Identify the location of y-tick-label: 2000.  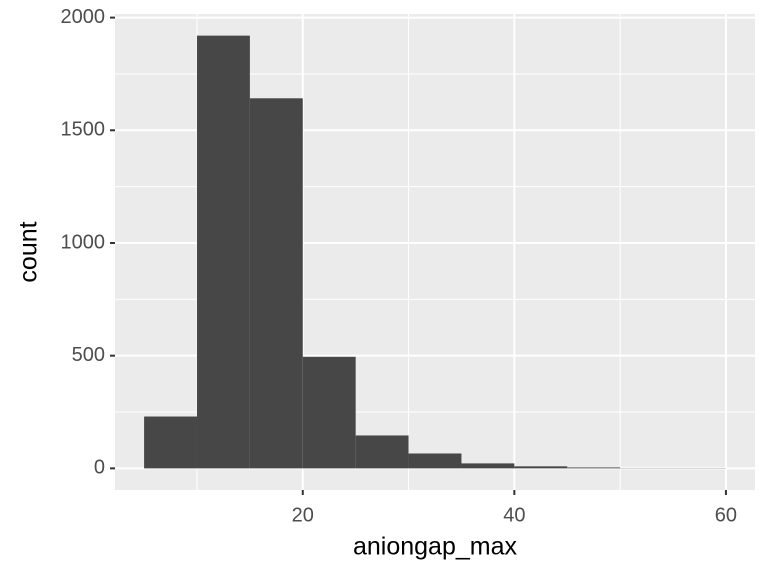
(83, 17).